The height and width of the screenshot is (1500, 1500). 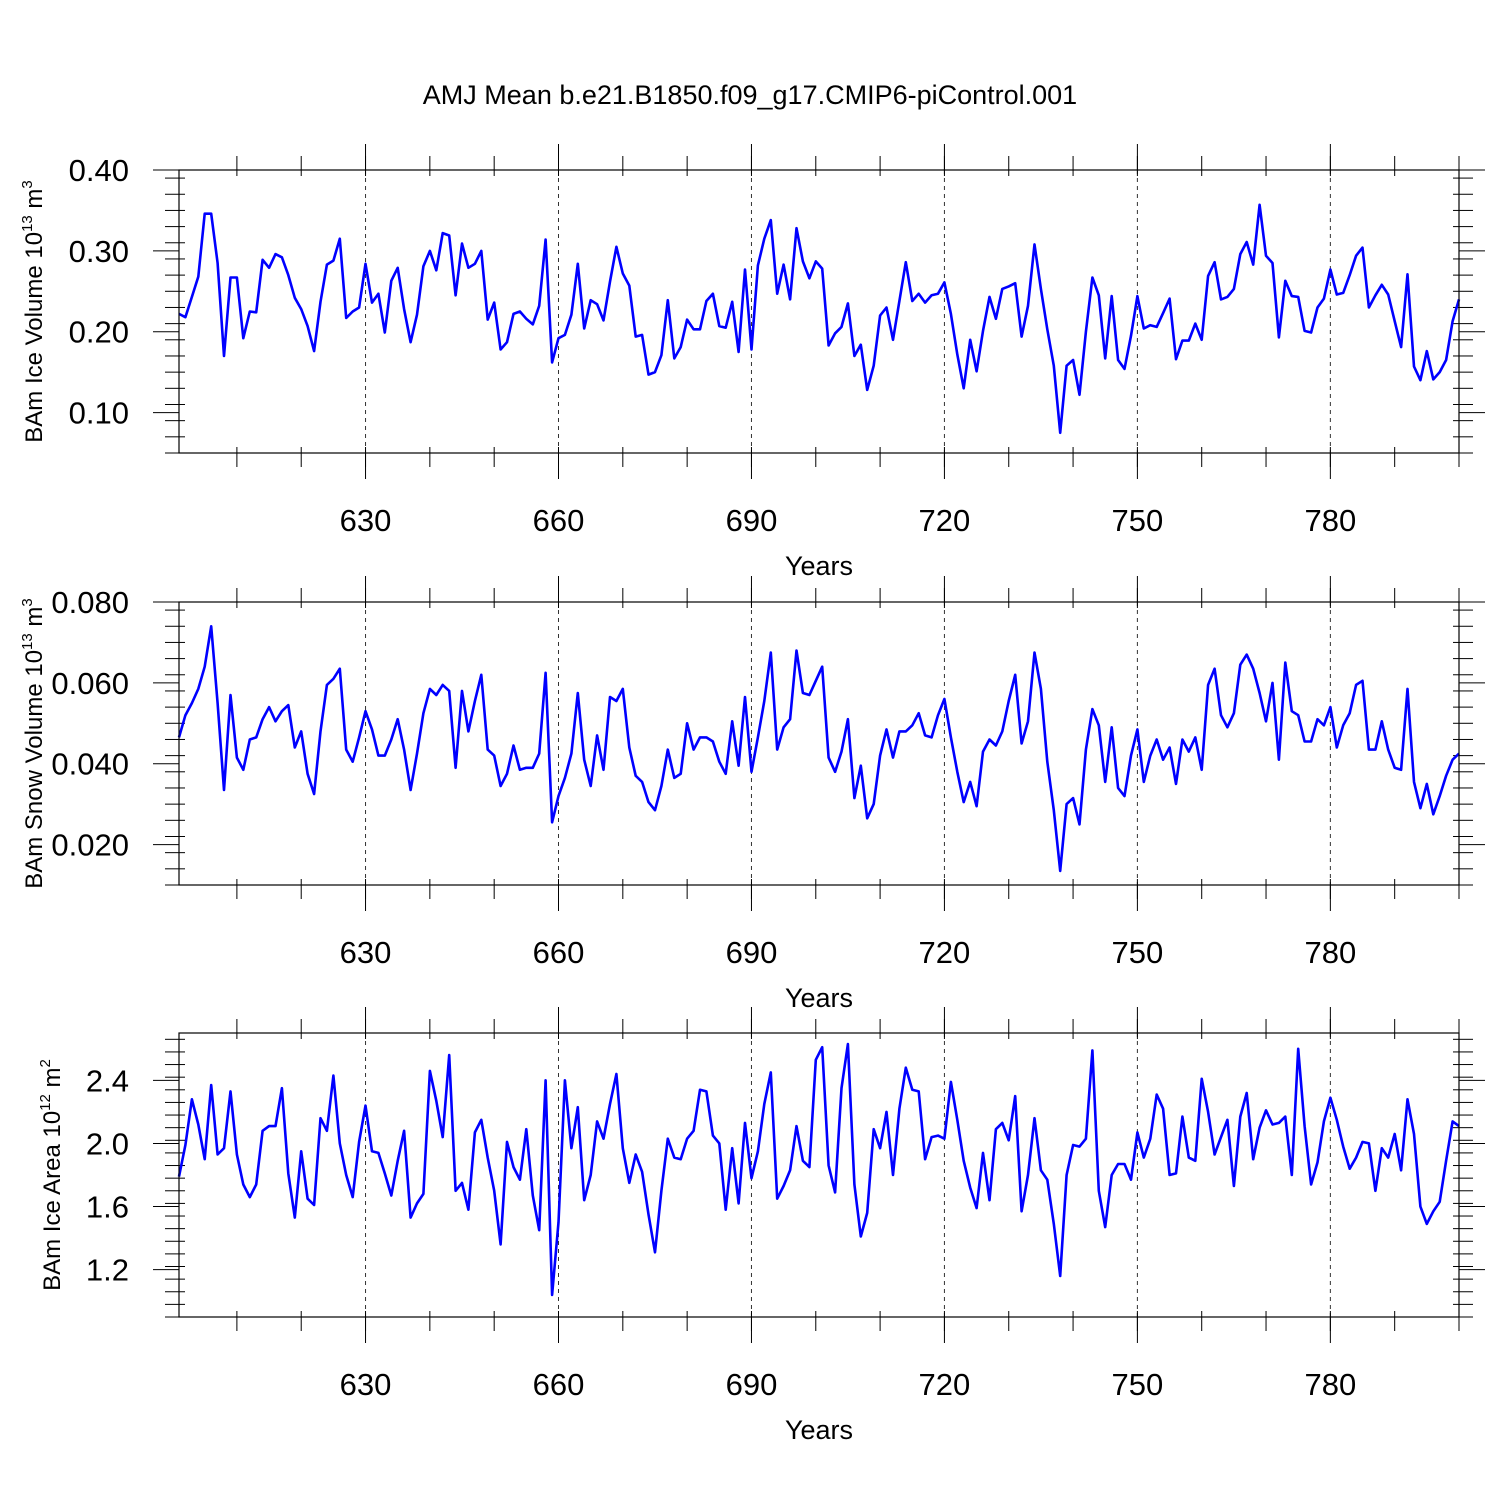 I want to click on y-tick-label: 0.080, so click(x=90, y=602).